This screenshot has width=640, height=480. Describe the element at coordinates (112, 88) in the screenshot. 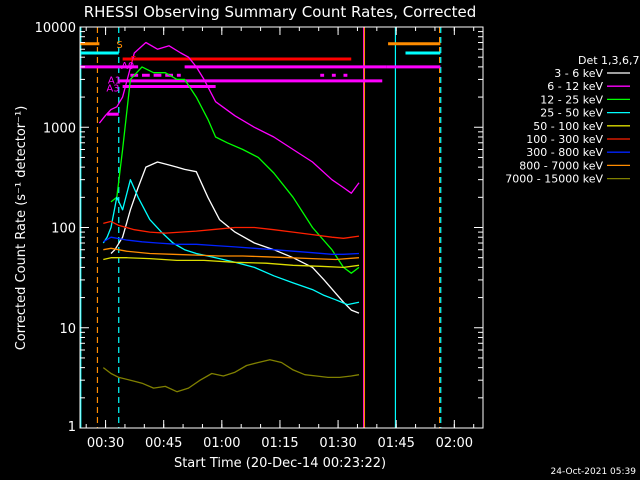

I see `flag-label-A3: A3` at that location.